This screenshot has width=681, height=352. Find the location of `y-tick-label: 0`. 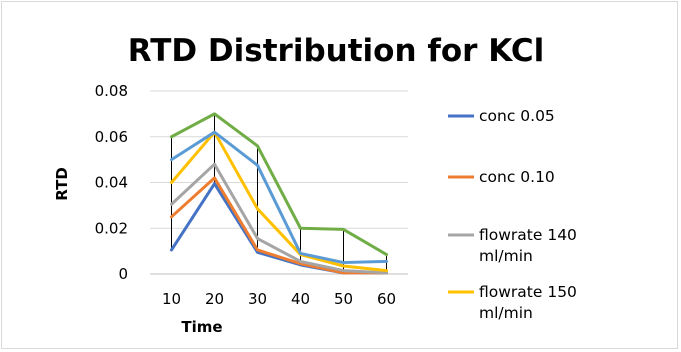

y-tick-label: 0 is located at coordinates (123, 274).